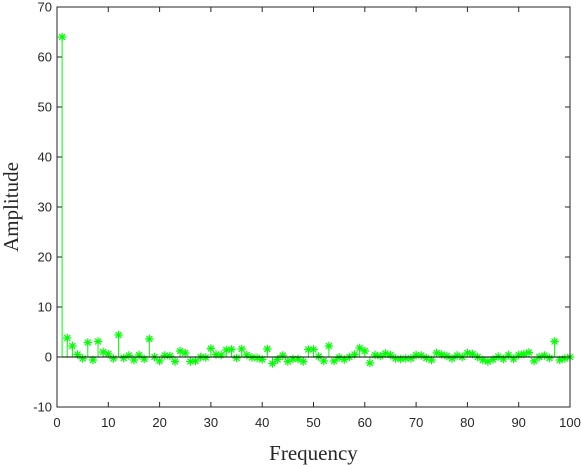  I want to click on x-tick-label: 70, so click(416, 422).